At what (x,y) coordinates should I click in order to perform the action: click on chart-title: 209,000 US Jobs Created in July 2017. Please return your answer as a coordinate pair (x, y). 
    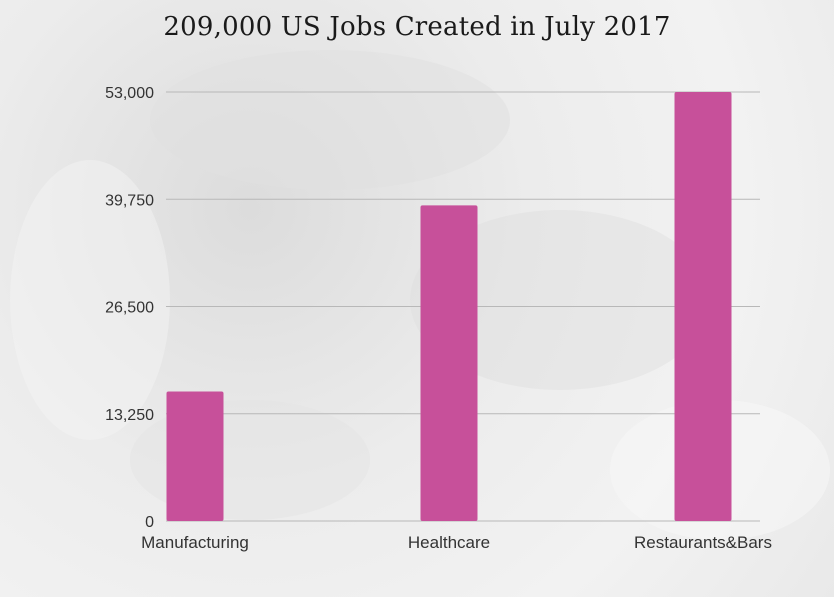
    Looking at the image, I should click on (417, 27).